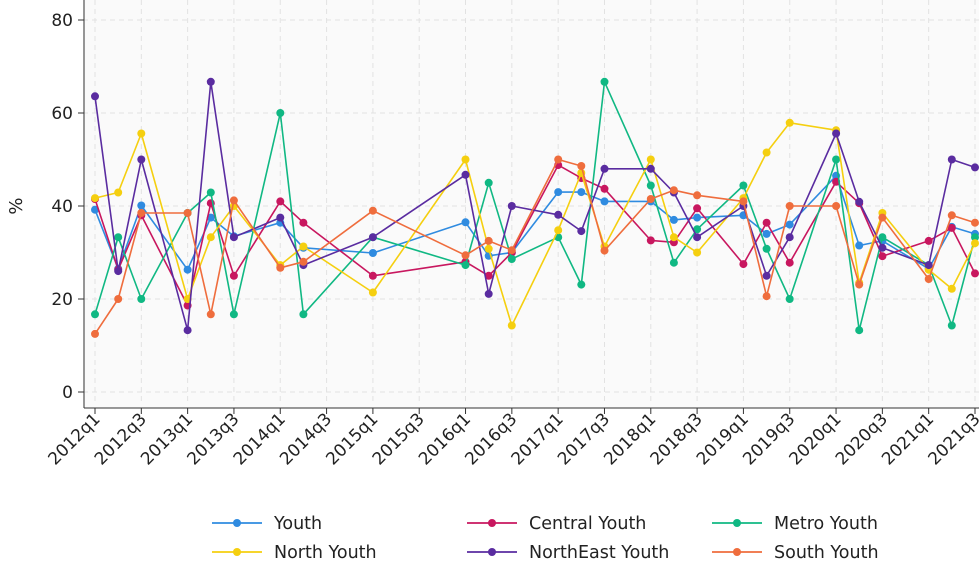 The image size is (979, 566). I want to click on legend-label: NorthEast Youth, so click(599, 553).